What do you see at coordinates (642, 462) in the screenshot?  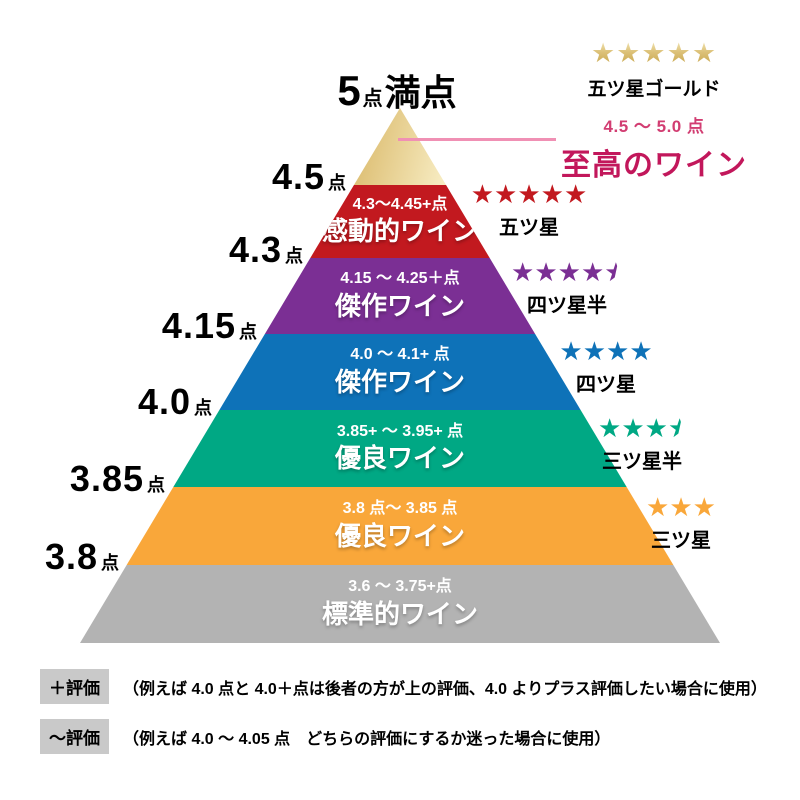 I see `star-rating-label: 三ツ星半` at bounding box center [642, 462].